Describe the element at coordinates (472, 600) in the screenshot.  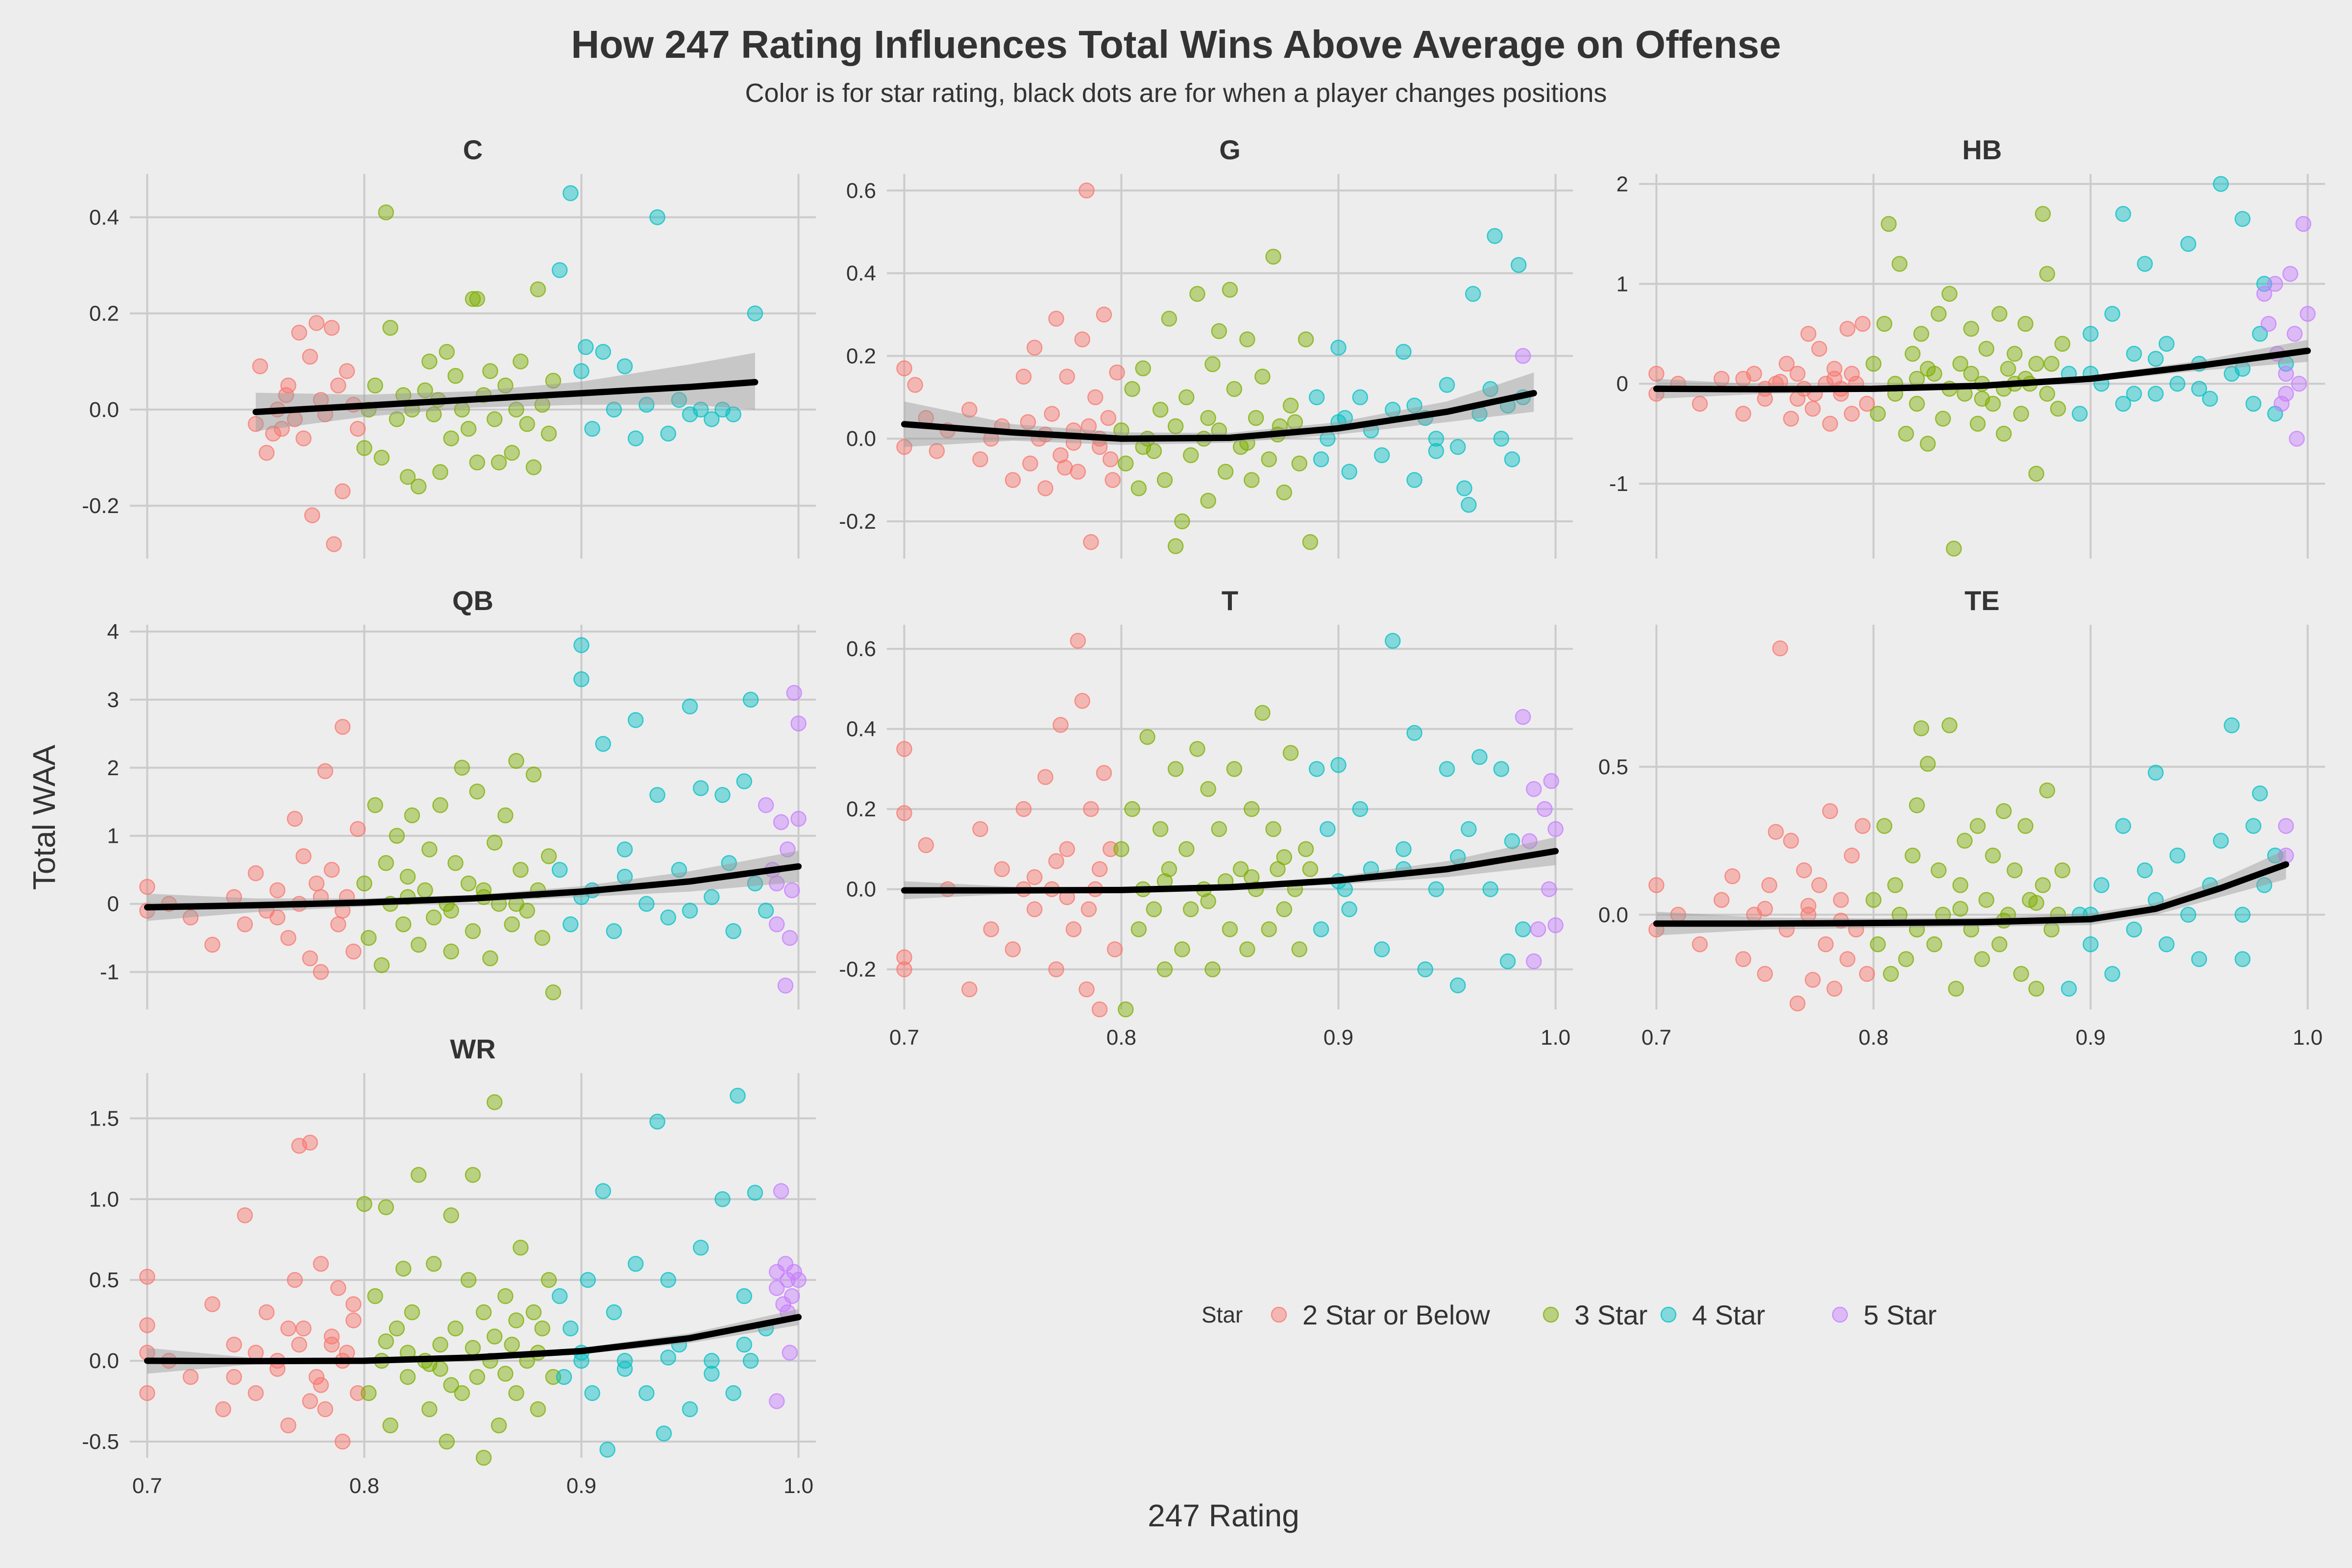
I see `panel-title-qb: QB` at that location.